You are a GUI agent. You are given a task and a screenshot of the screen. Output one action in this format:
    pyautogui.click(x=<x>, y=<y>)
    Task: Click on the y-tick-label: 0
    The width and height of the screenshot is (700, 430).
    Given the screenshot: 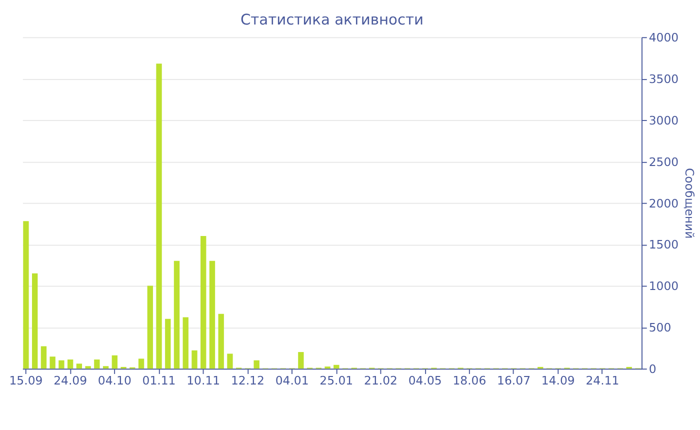 What is the action you would take?
    pyautogui.click(x=652, y=369)
    